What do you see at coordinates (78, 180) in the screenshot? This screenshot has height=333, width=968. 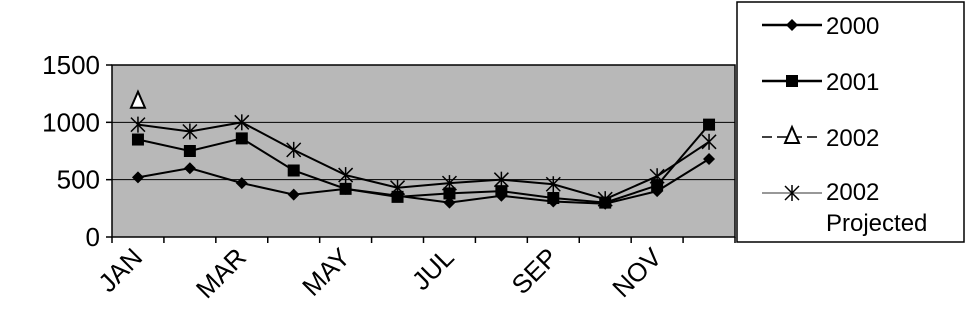 I see `y-tick-label: 500` at bounding box center [78, 180].